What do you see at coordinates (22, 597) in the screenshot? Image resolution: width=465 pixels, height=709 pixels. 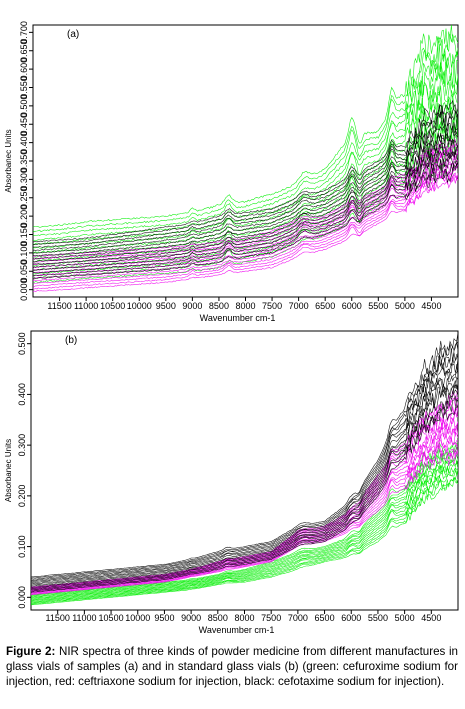 I see `y-tick-label: 0.000` at bounding box center [22, 597].